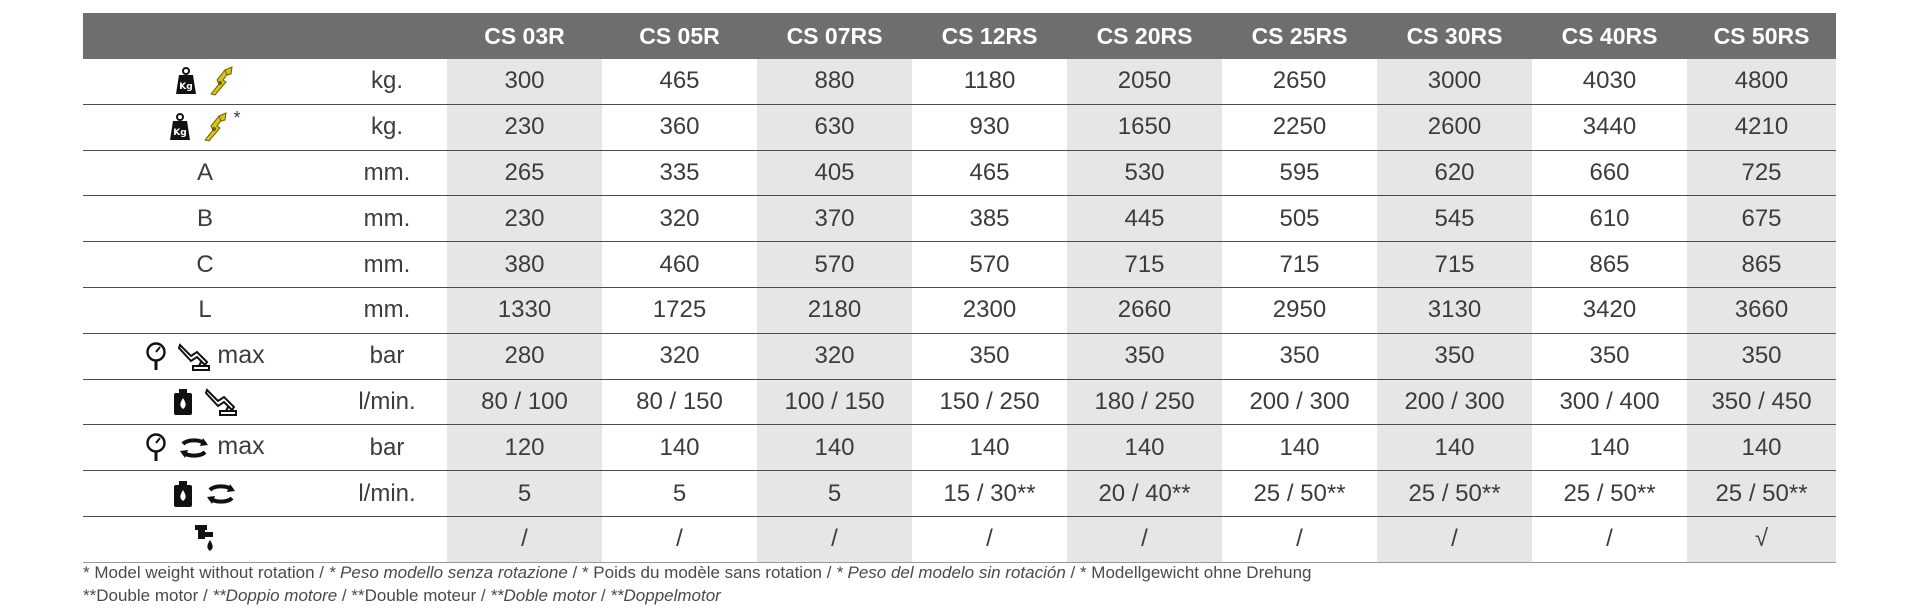 This screenshot has height=613, width=1920. I want to click on value-cell: 660, so click(1609, 173).